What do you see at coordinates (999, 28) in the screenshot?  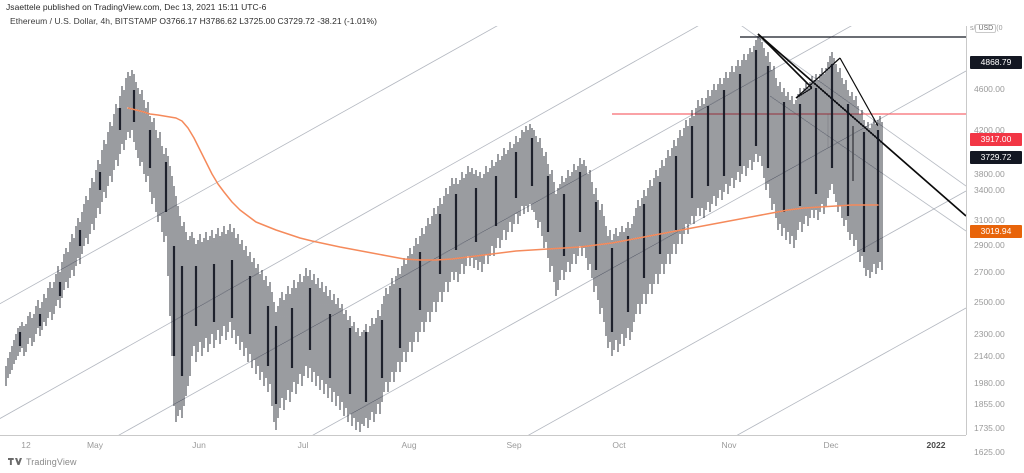 I see `currency-suffix: (0` at bounding box center [999, 28].